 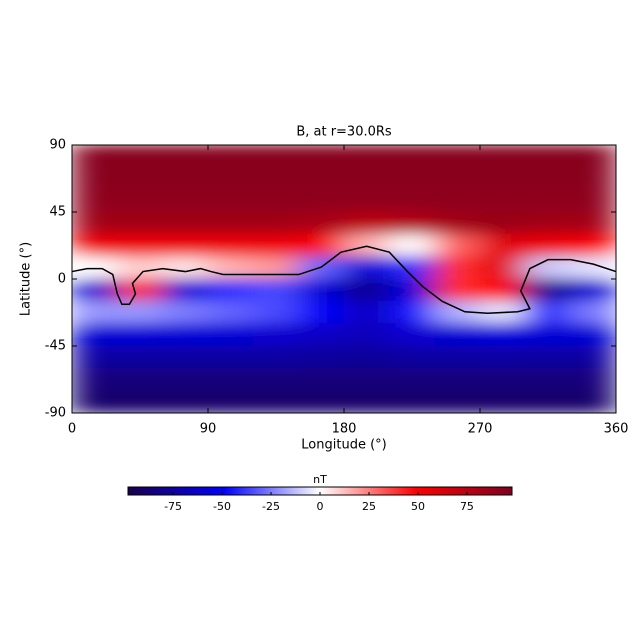 I want to click on x-tick-label: 180, so click(x=344, y=429).